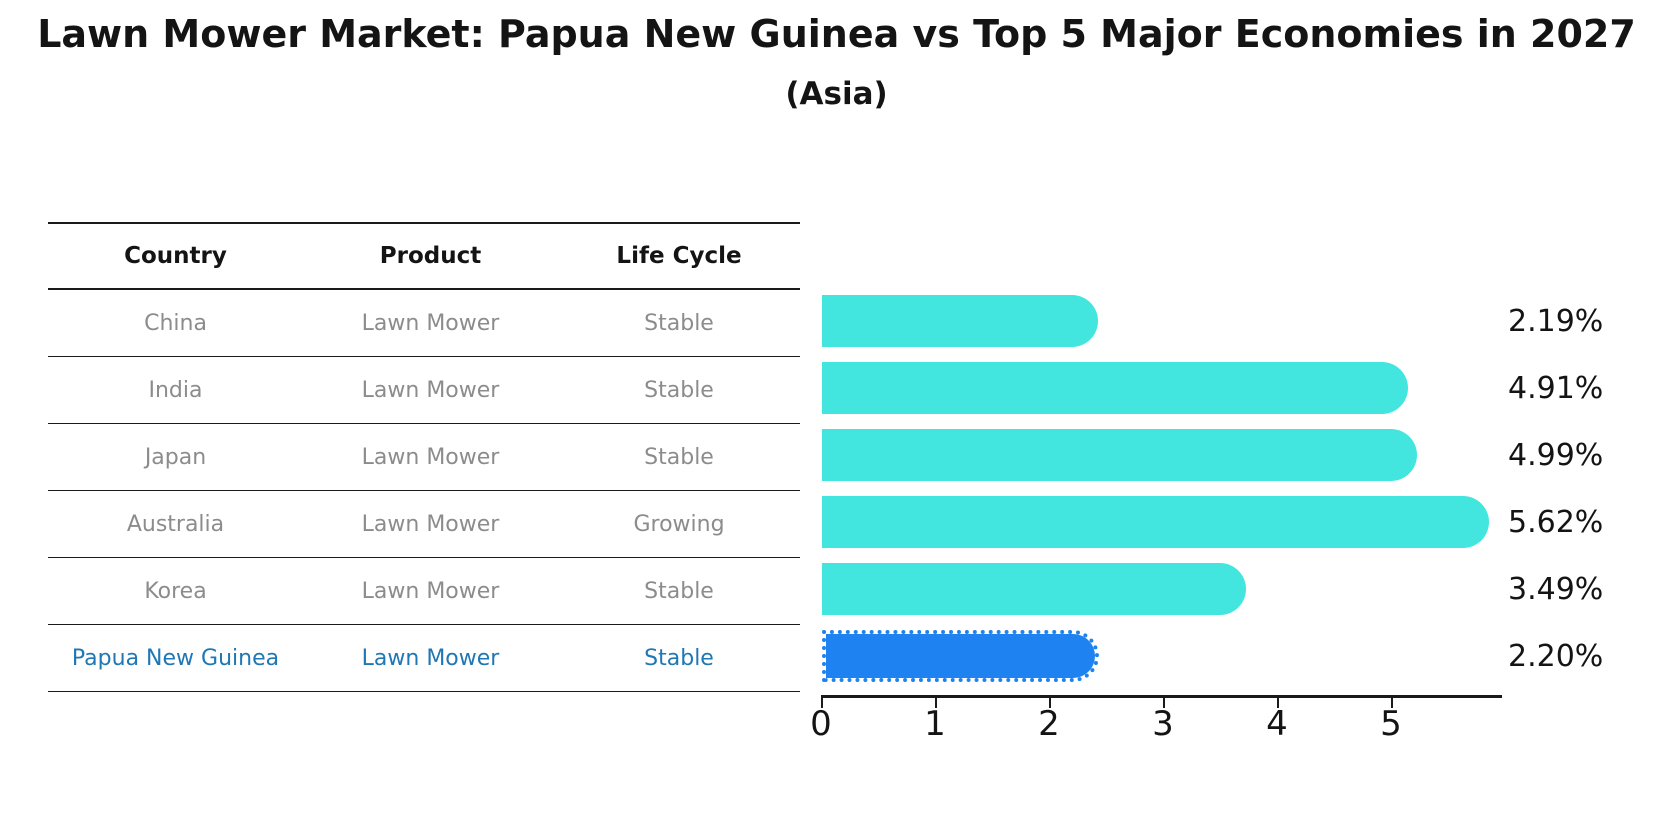  What do you see at coordinates (1161, 696) in the screenshot?
I see `x-axis-line` at bounding box center [1161, 696].